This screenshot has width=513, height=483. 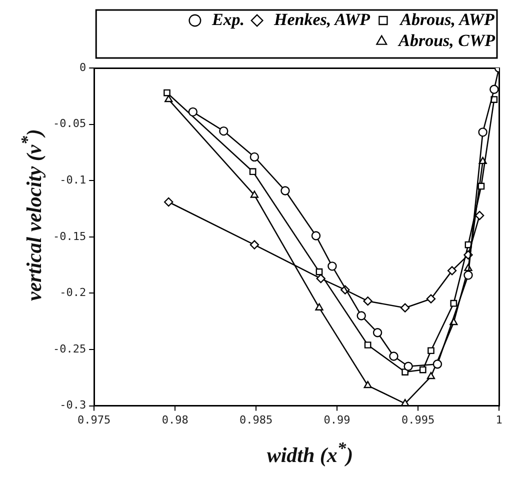 I want to click on legend-label: Exp., so click(x=227, y=19).